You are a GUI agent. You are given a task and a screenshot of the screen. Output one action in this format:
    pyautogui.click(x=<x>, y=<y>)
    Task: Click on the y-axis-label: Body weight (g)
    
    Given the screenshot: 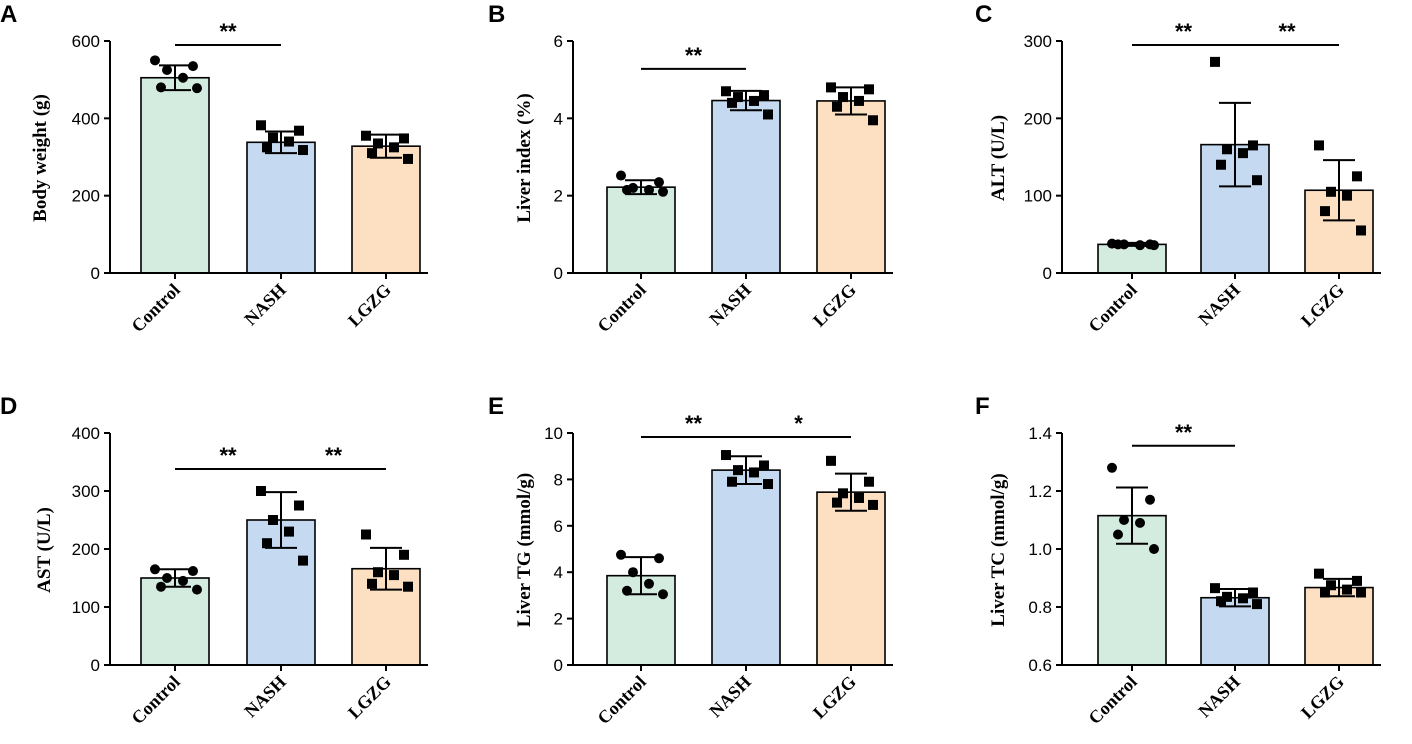 What is the action you would take?
    pyautogui.click(x=40, y=158)
    